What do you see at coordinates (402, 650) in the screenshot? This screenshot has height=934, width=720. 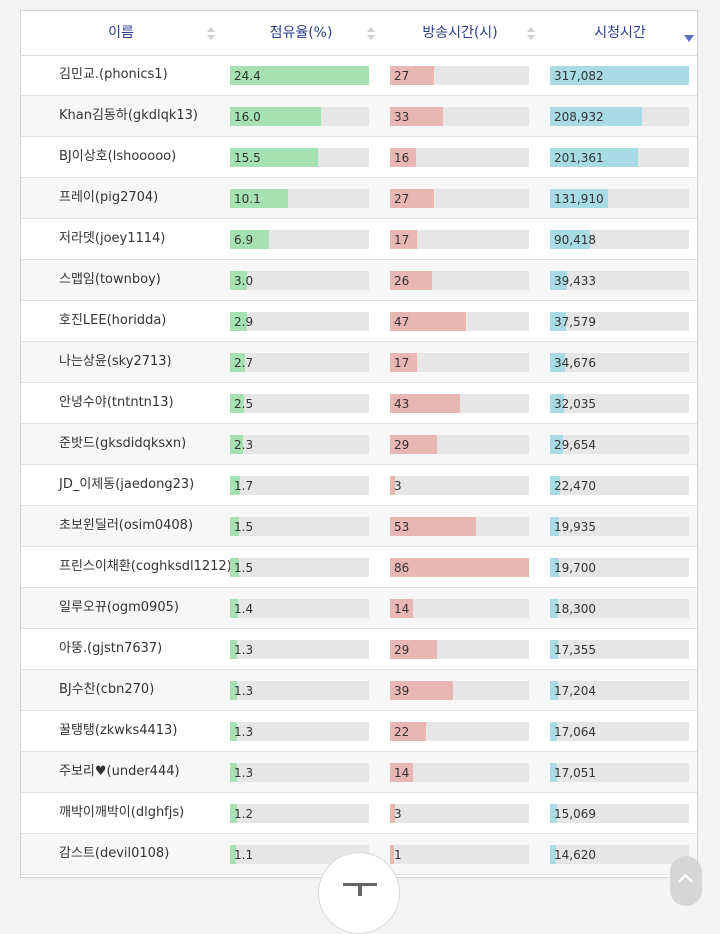 I see `broadcast-value: 29` at bounding box center [402, 650].